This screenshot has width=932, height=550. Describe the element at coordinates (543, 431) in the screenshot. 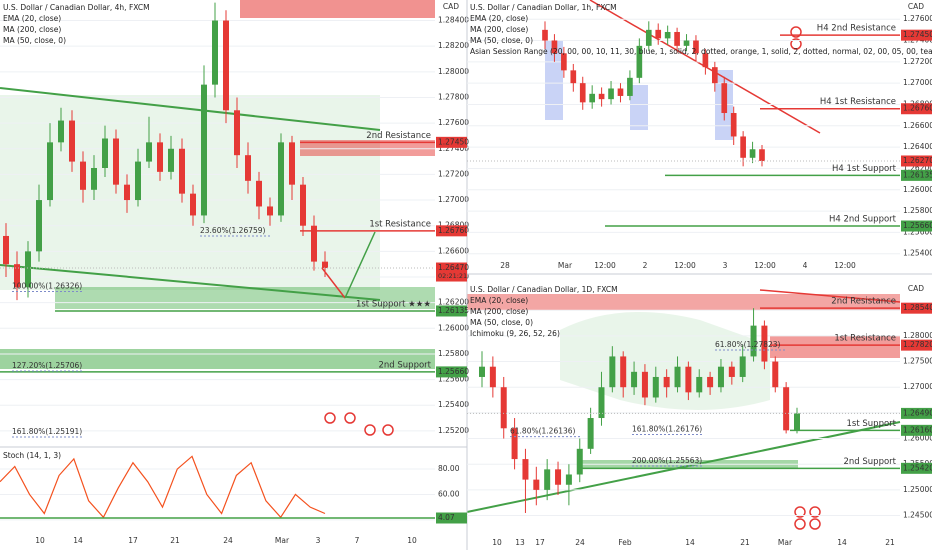

I see `fib-label: 61.80%(1.26136)` at that location.